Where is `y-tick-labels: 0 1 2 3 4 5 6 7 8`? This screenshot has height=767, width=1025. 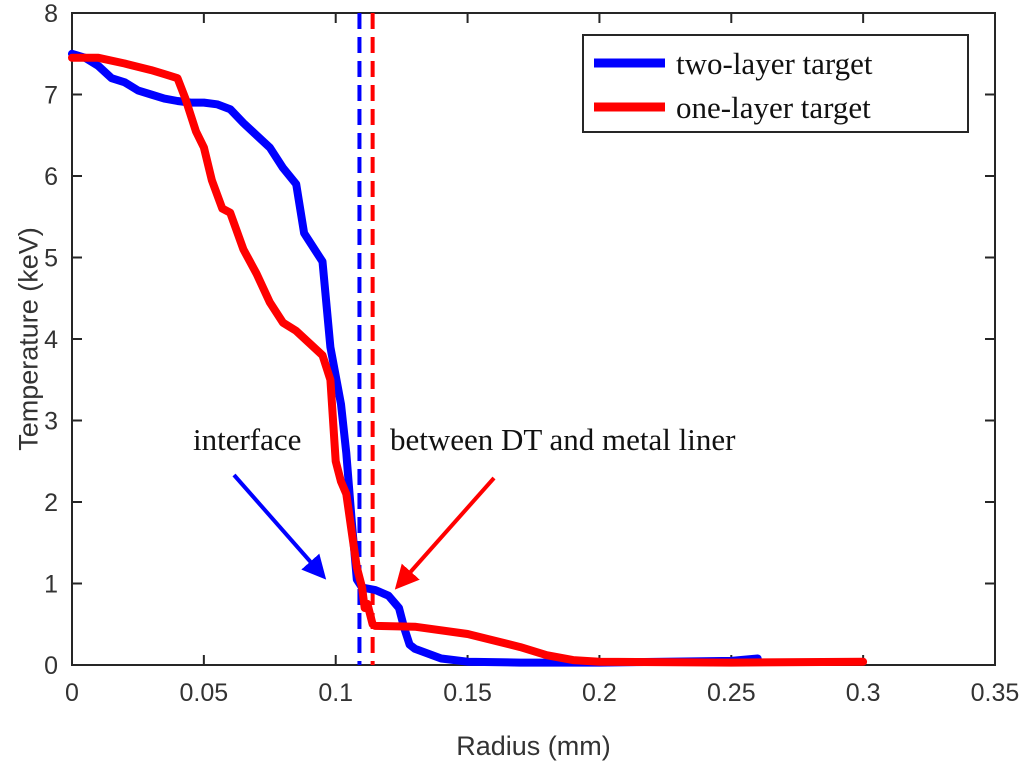 y-tick-labels: 0 1 2 3 4 5 6 7 8 is located at coordinates (51, 340).